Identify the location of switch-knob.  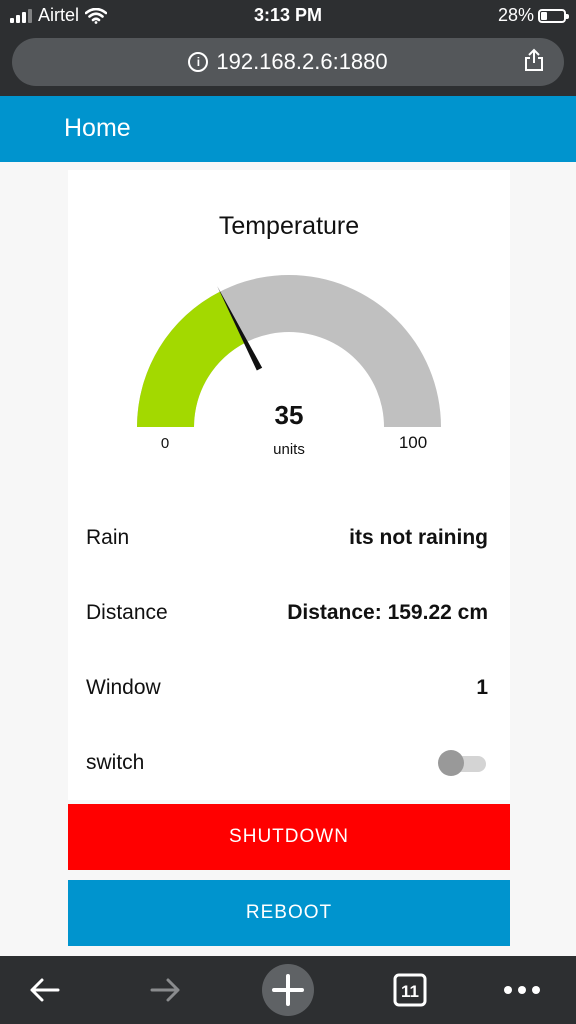
(451, 763).